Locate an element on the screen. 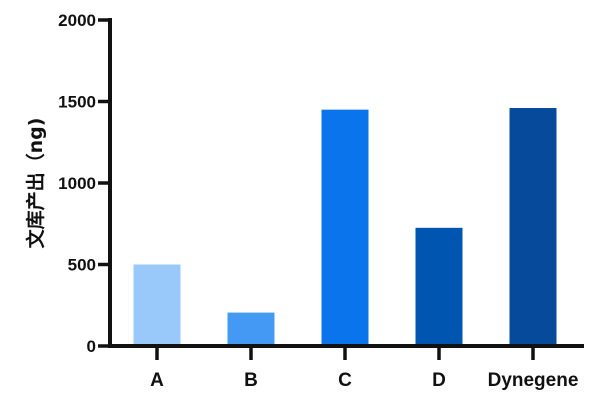  x-tick-label: Dynegene is located at coordinates (533, 380).